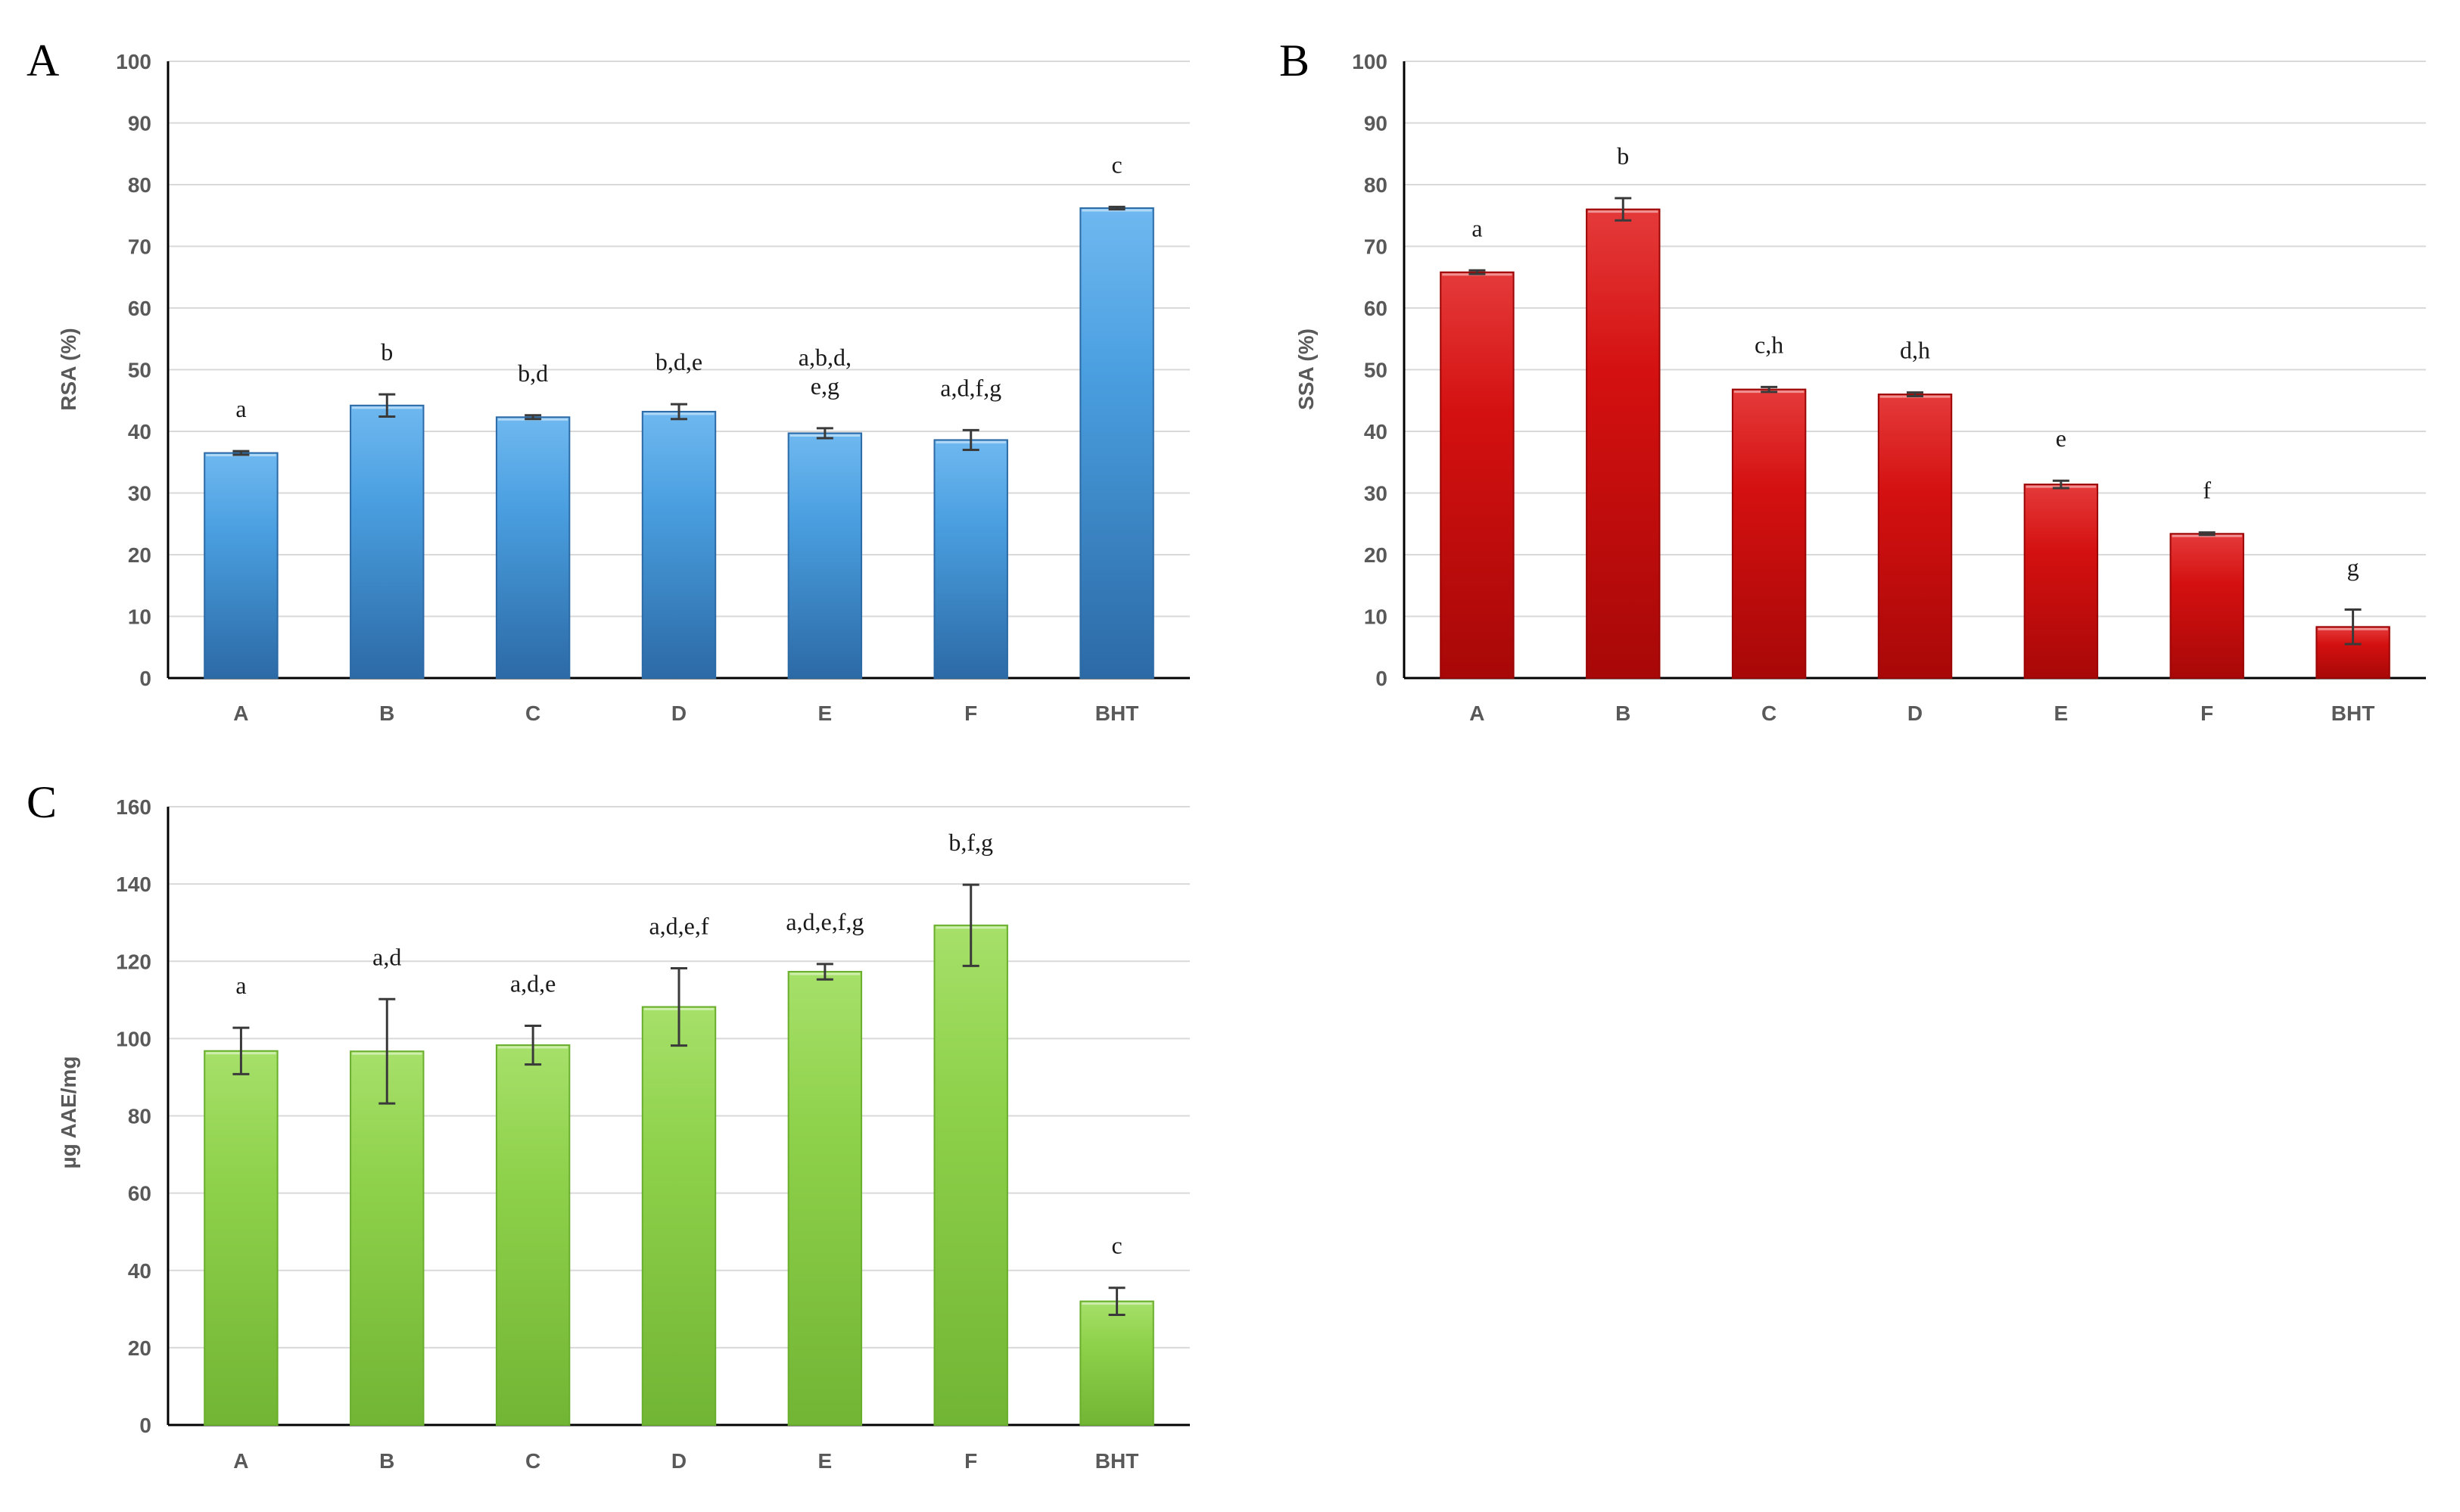 The width and height of the screenshot is (2460, 1512). What do you see at coordinates (1375, 123) in the screenshot?
I see `panel-b-y-tick-label: 90` at bounding box center [1375, 123].